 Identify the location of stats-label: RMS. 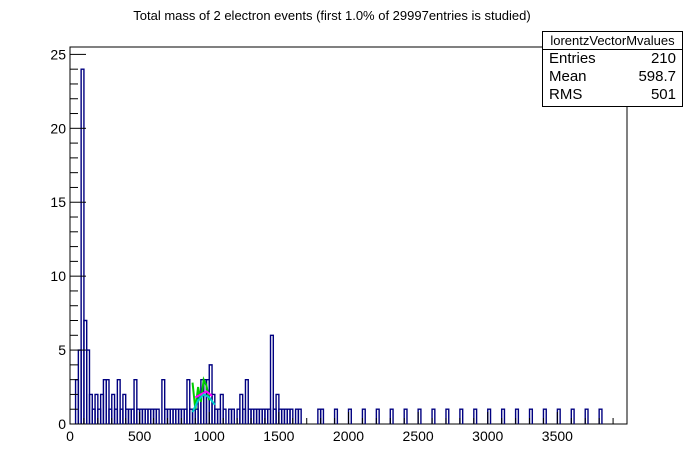
(566, 94).